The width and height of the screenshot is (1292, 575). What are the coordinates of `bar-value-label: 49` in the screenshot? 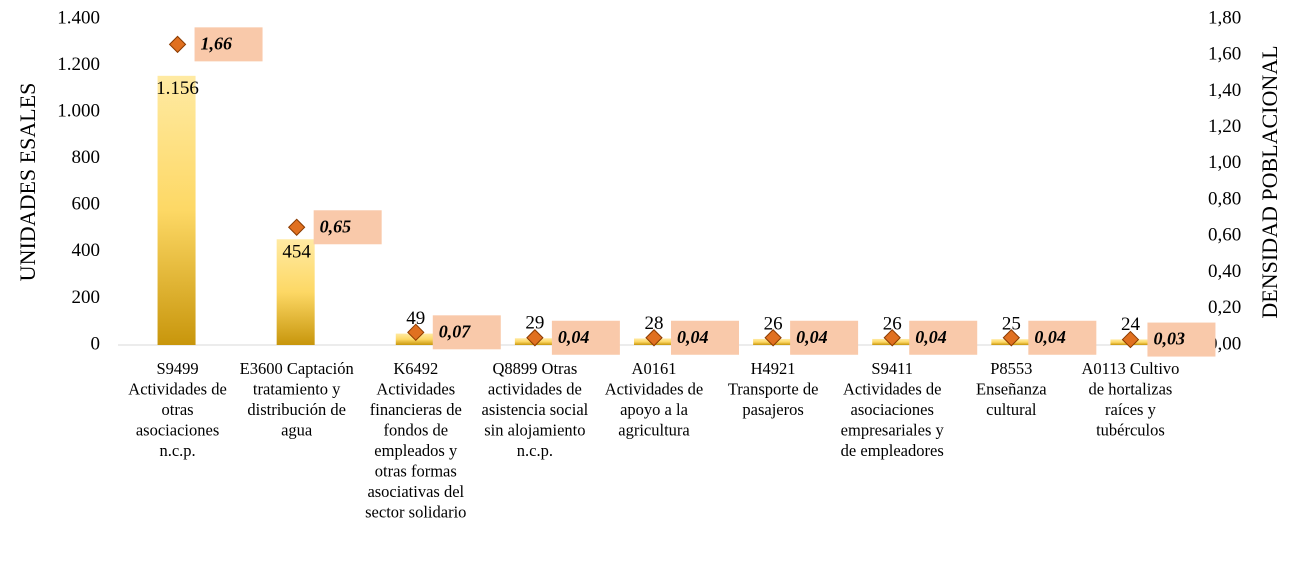 It's located at (415, 318).